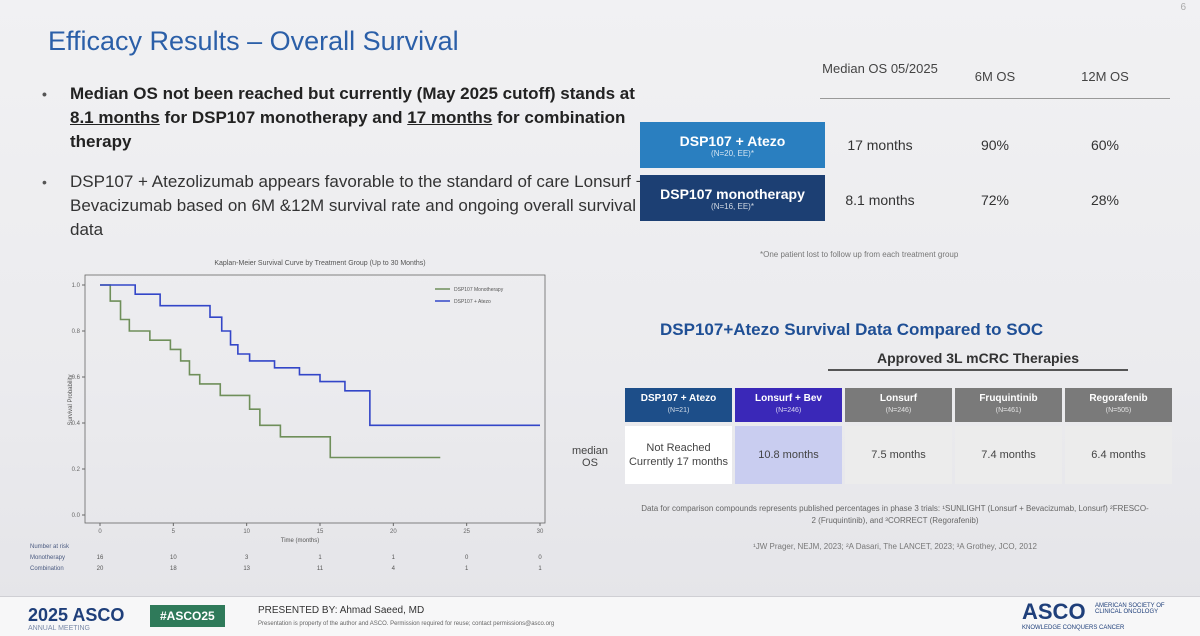  What do you see at coordinates (173, 569) in the screenshot?
I see `risk-value: 18` at bounding box center [173, 569].